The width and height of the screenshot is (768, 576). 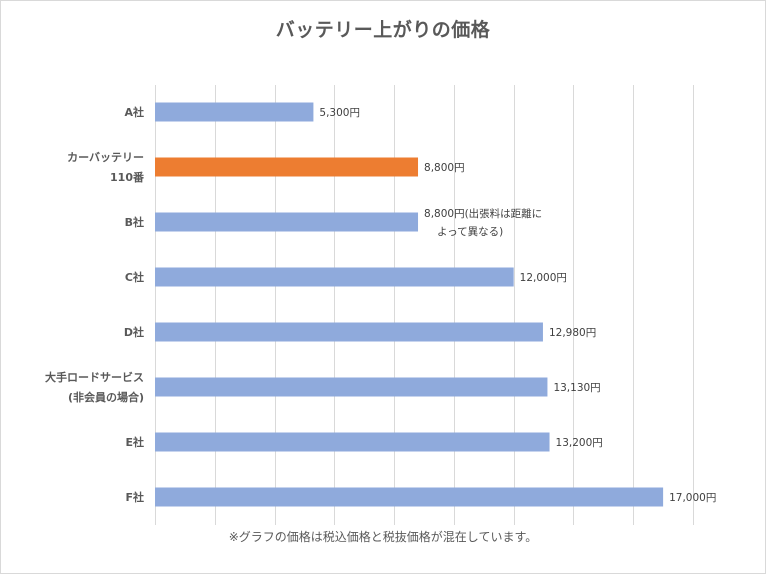 I want to click on data-label: 8,800円(出張料は距離によって異なる), so click(x=483, y=222).